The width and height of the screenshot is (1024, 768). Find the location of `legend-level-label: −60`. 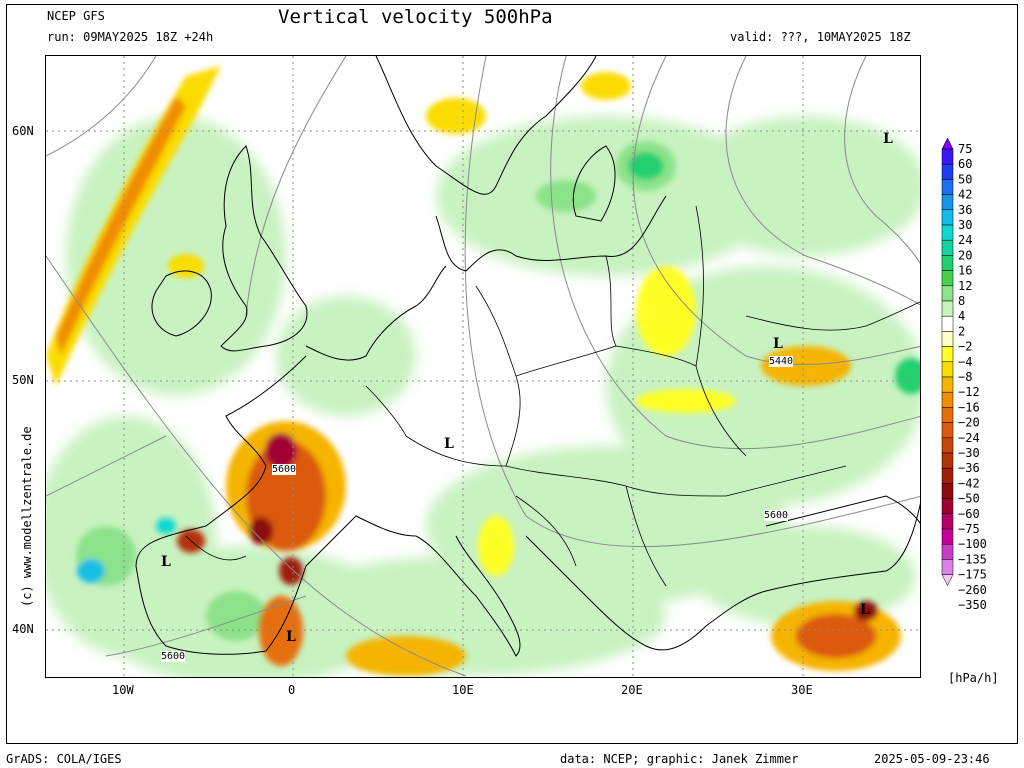

legend-level-label: −60 is located at coordinates (969, 514).